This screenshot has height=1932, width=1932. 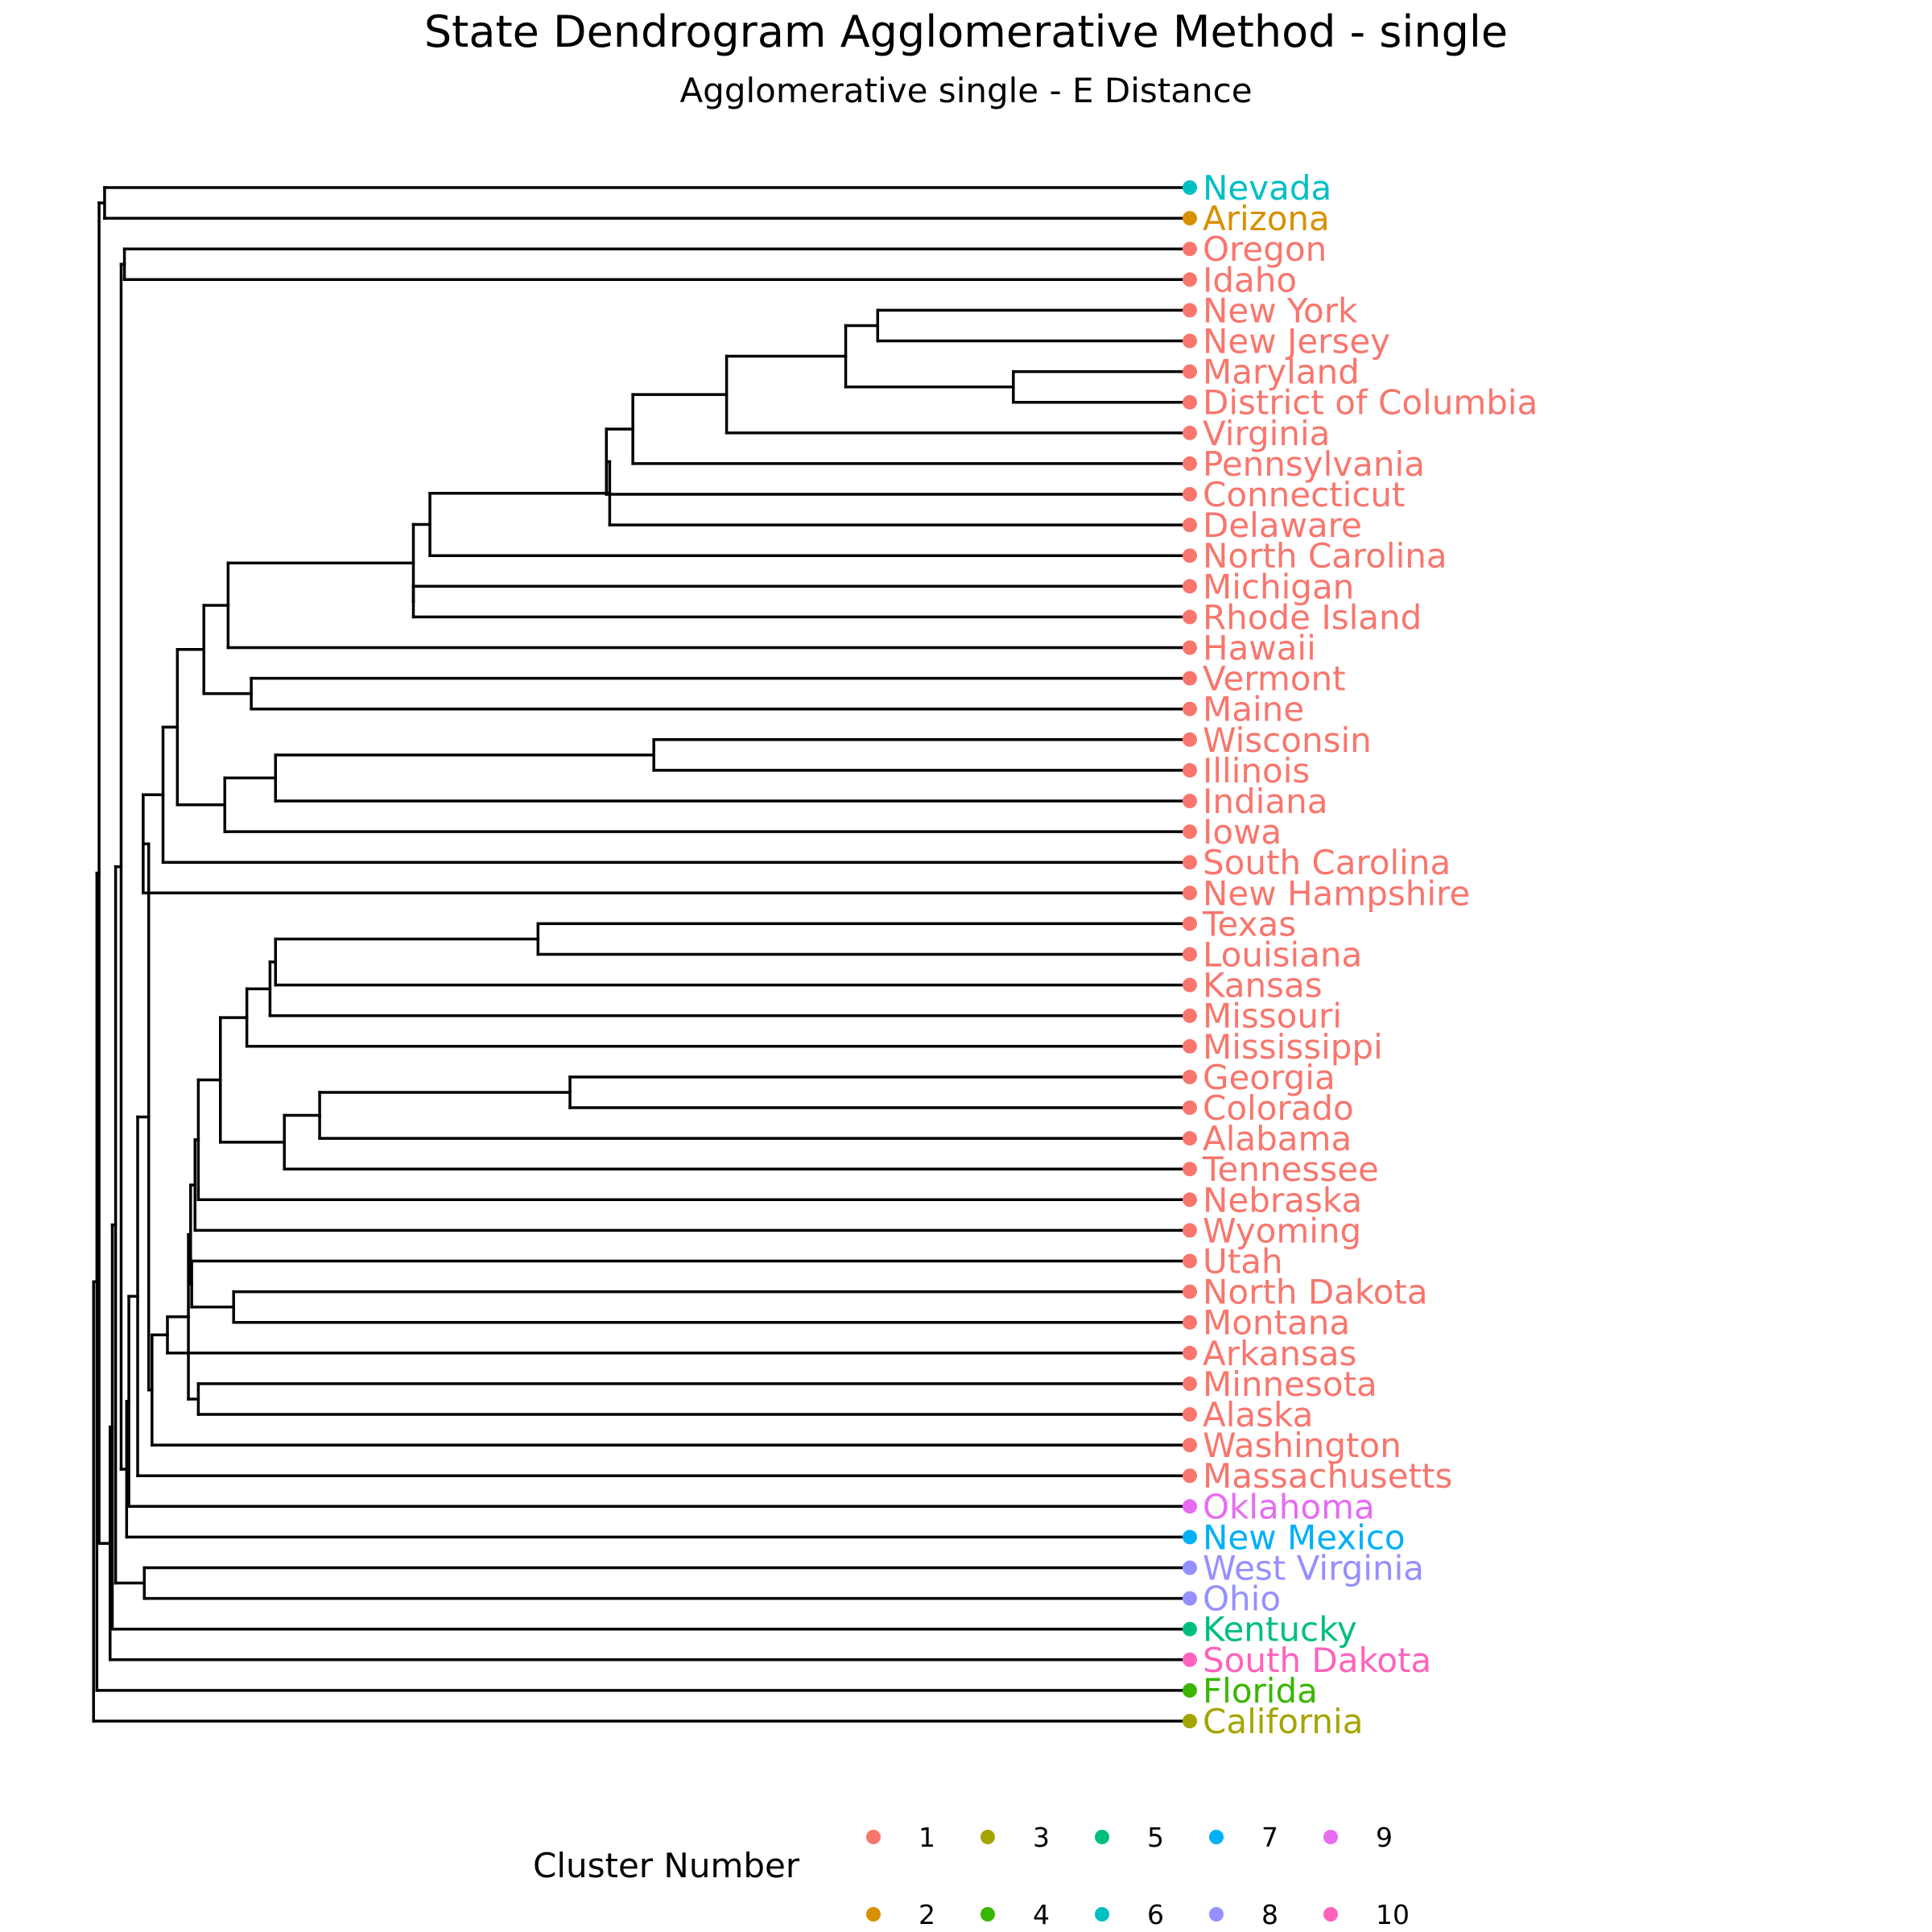 I want to click on leaf-label: Maryland, so click(x=1281, y=372).